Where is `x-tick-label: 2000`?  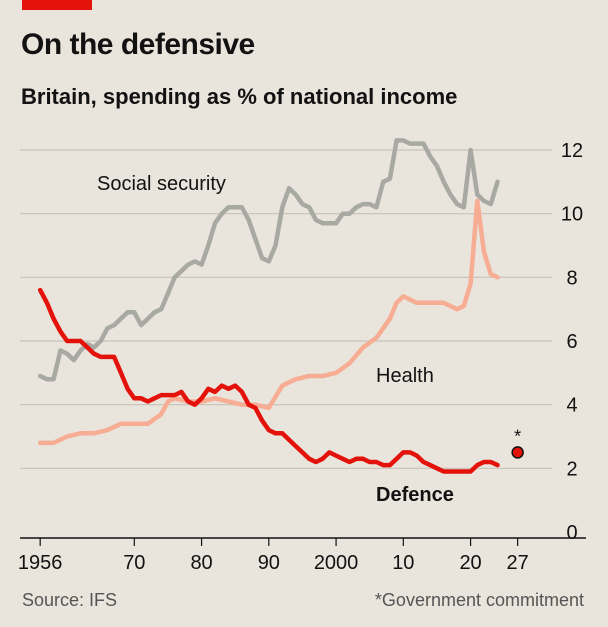 x-tick-label: 2000 is located at coordinates (336, 563).